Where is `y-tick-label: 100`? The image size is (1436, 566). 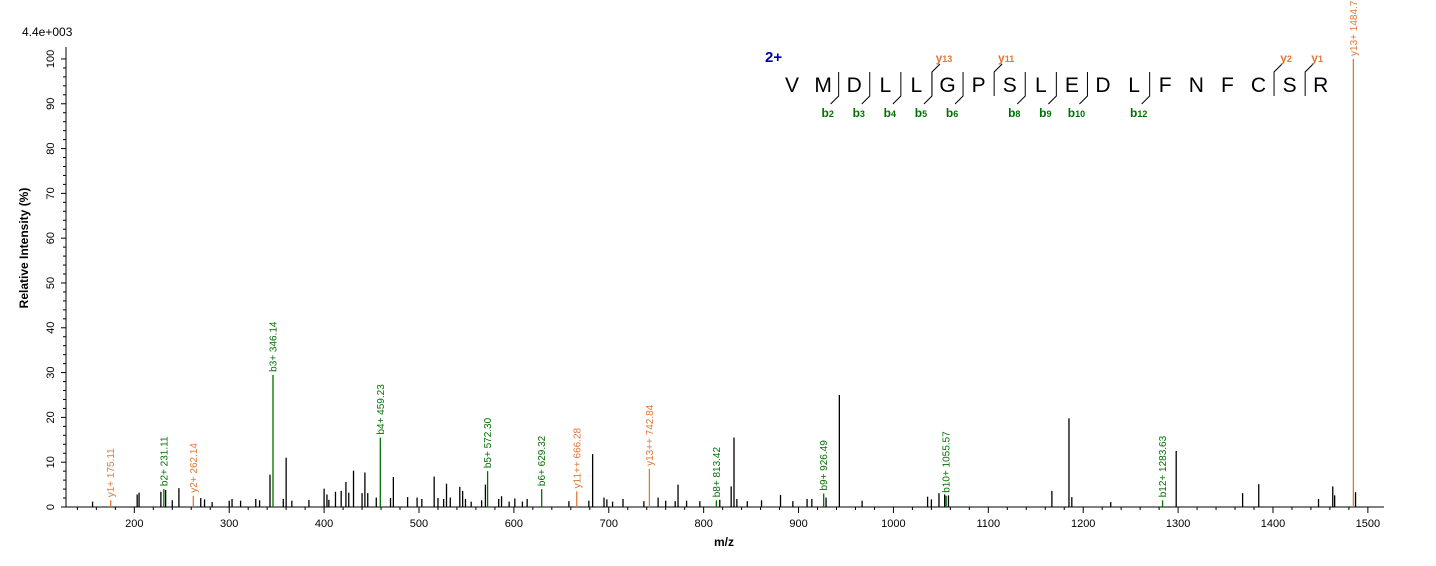
y-tick-label: 100 is located at coordinates (51, 59).